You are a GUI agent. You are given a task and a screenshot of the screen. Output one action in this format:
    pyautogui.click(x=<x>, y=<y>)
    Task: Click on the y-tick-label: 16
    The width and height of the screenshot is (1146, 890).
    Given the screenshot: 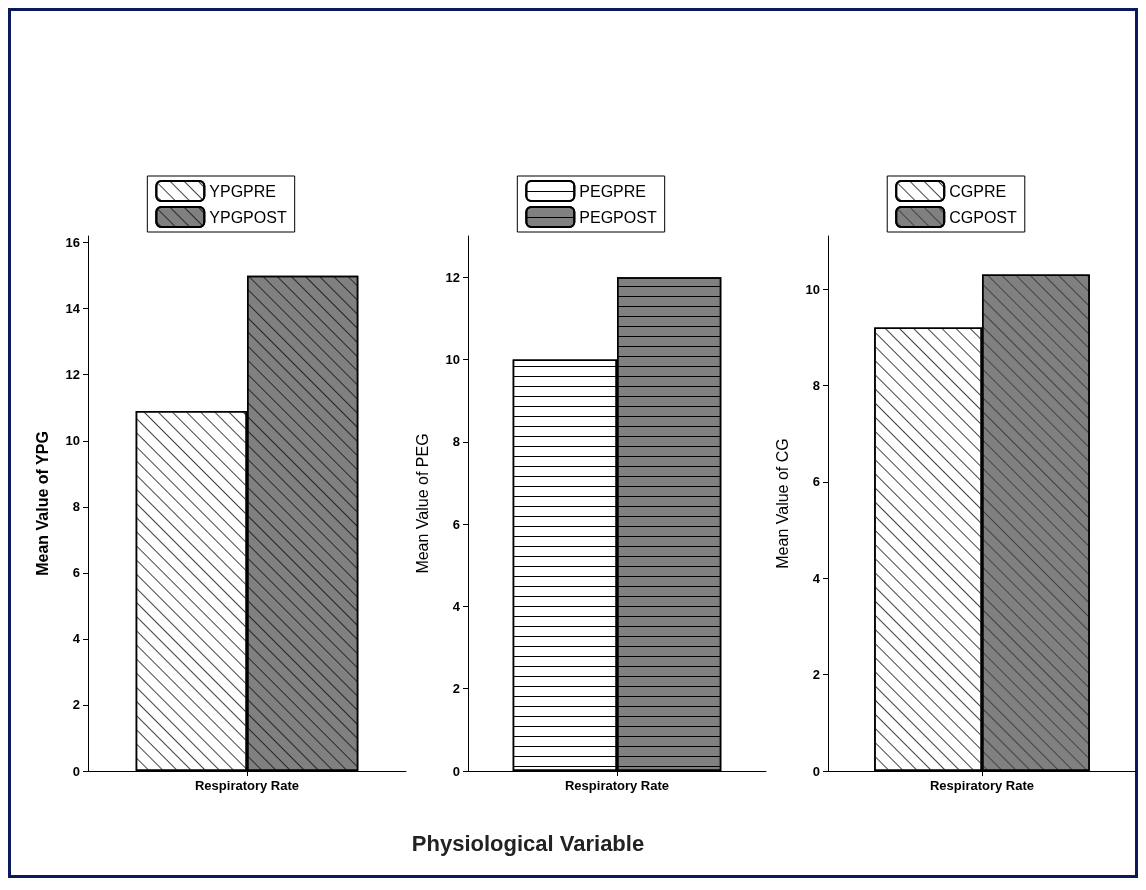 What is the action you would take?
    pyautogui.click(x=72, y=243)
    